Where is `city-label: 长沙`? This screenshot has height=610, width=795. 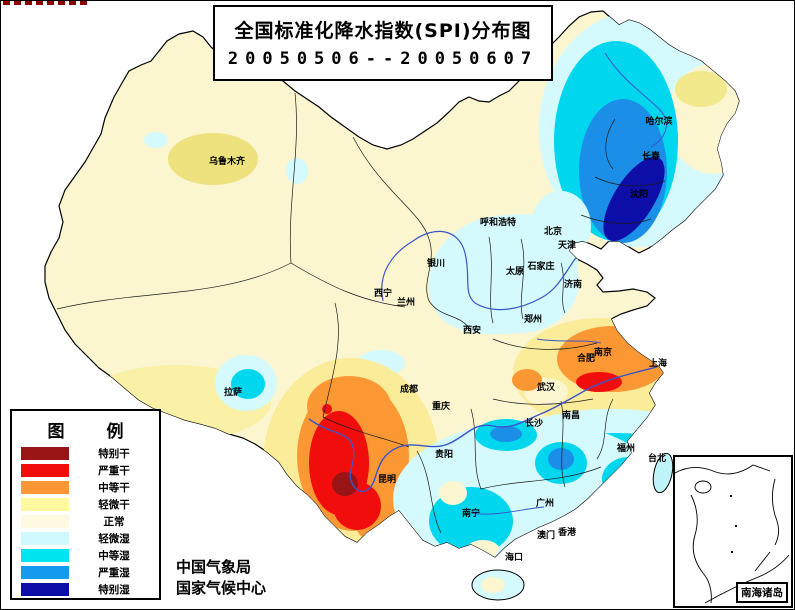 city-label: 长沙 is located at coordinates (534, 424).